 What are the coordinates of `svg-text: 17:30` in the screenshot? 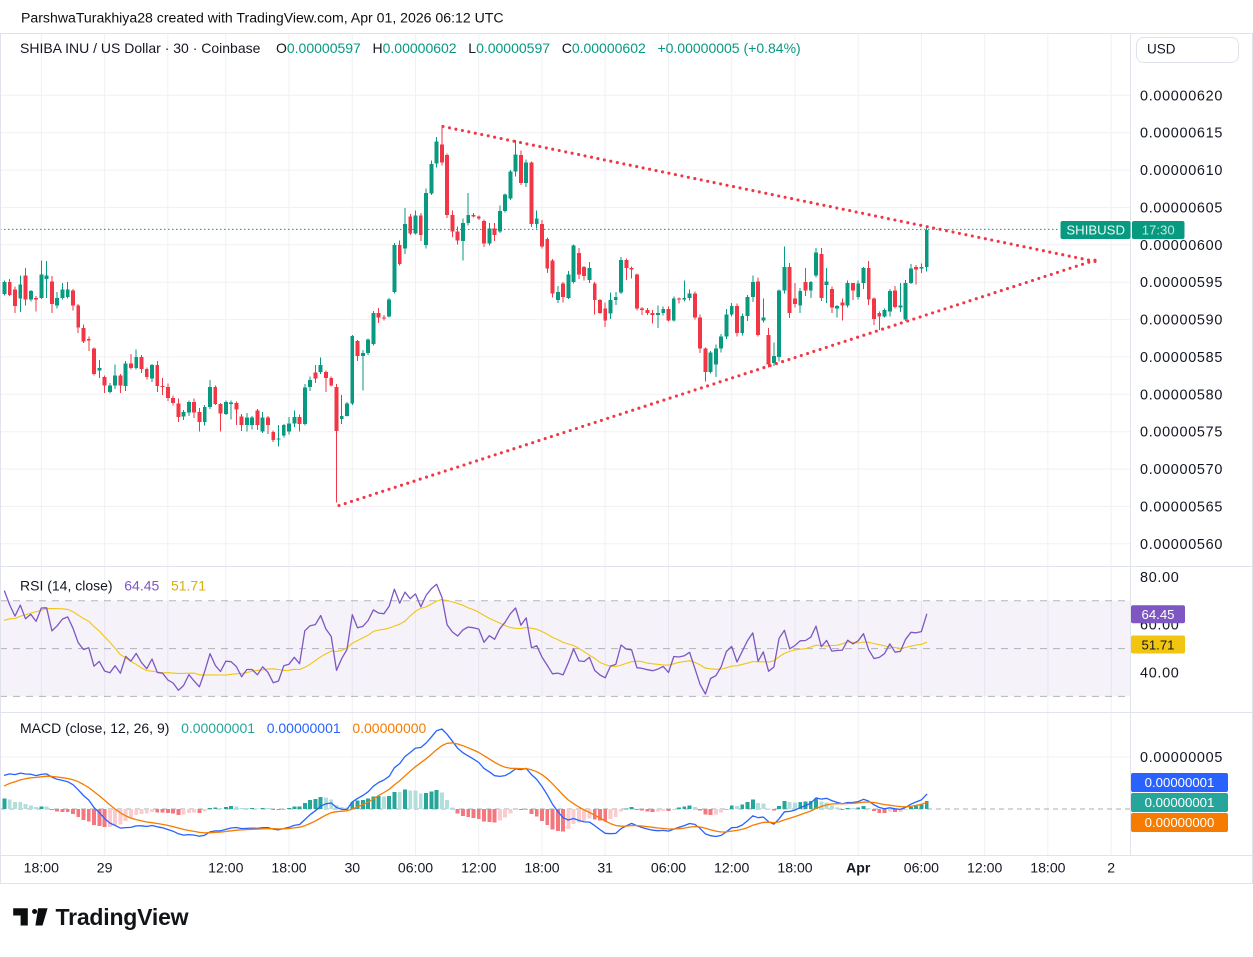 It's located at (1158, 229).